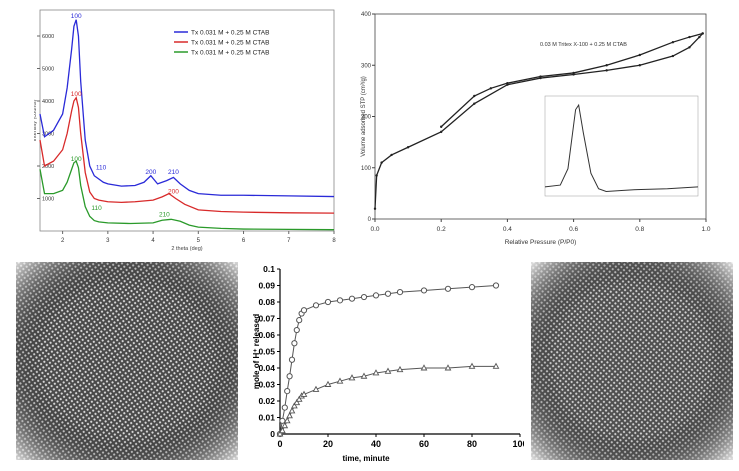 Image resolution: width=739 pixels, height=471 pixels. I want to click on x-axis-label: Relative Pressure (P/P0), so click(541, 242).